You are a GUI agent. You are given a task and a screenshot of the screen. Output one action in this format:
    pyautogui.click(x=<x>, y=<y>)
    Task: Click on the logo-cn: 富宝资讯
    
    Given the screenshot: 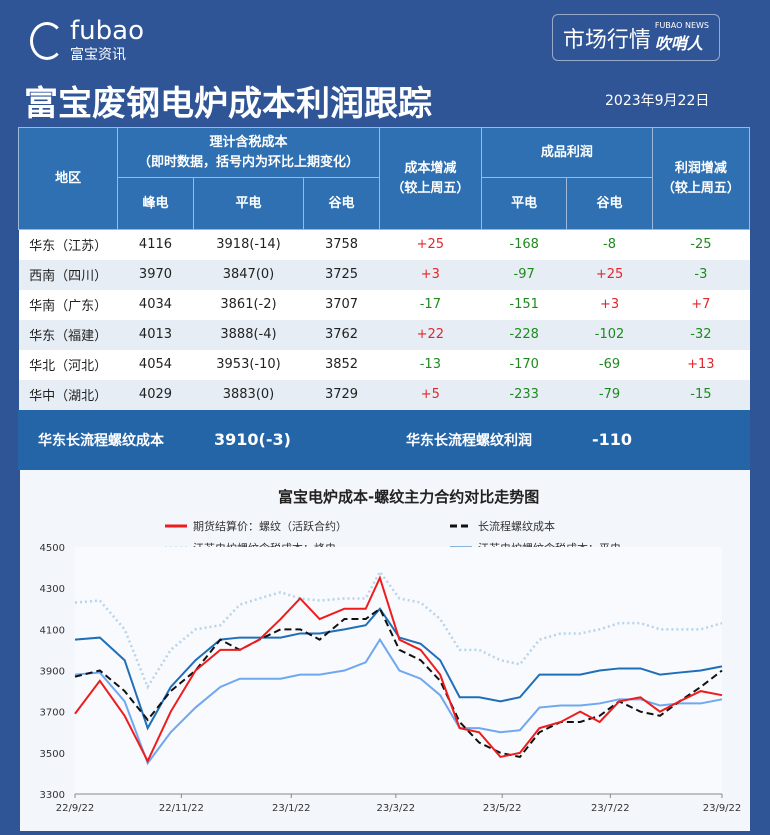 What is the action you would take?
    pyautogui.click(x=98, y=55)
    